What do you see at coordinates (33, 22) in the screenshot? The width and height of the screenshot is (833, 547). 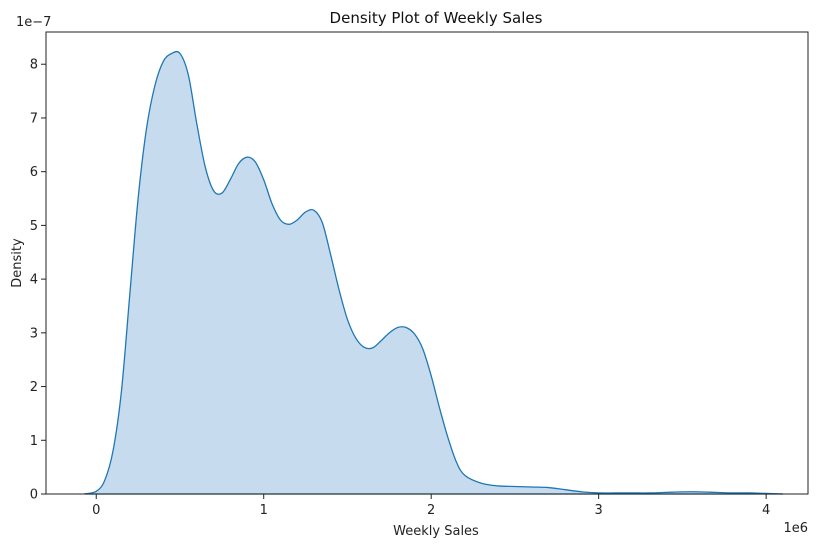 I see `y-scale-label: 1e−7` at bounding box center [33, 22].